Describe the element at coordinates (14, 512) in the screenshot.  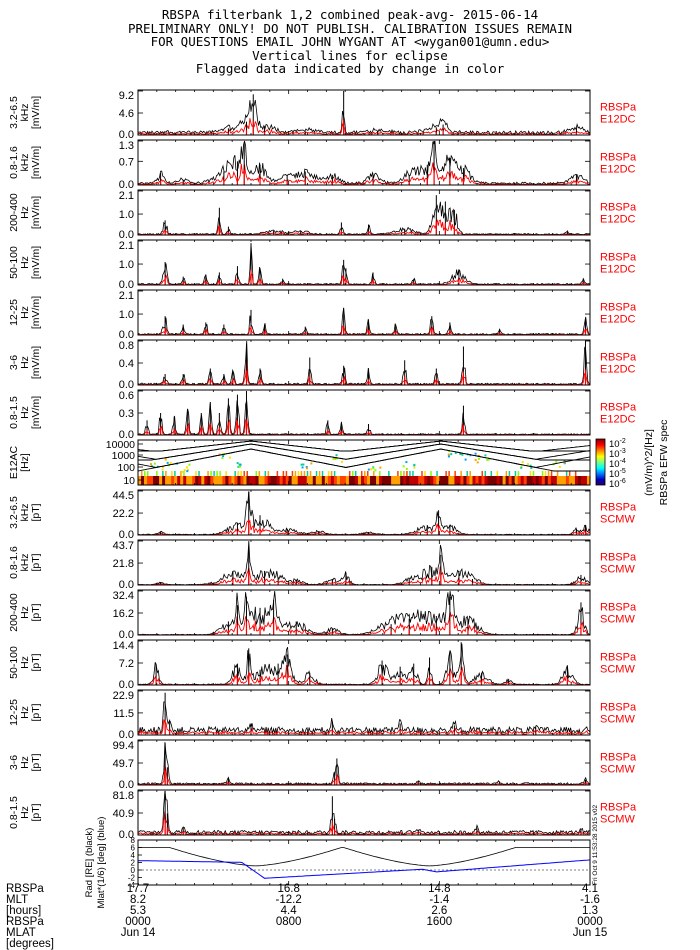
I see `band-label: 3.2-6.5` at that location.